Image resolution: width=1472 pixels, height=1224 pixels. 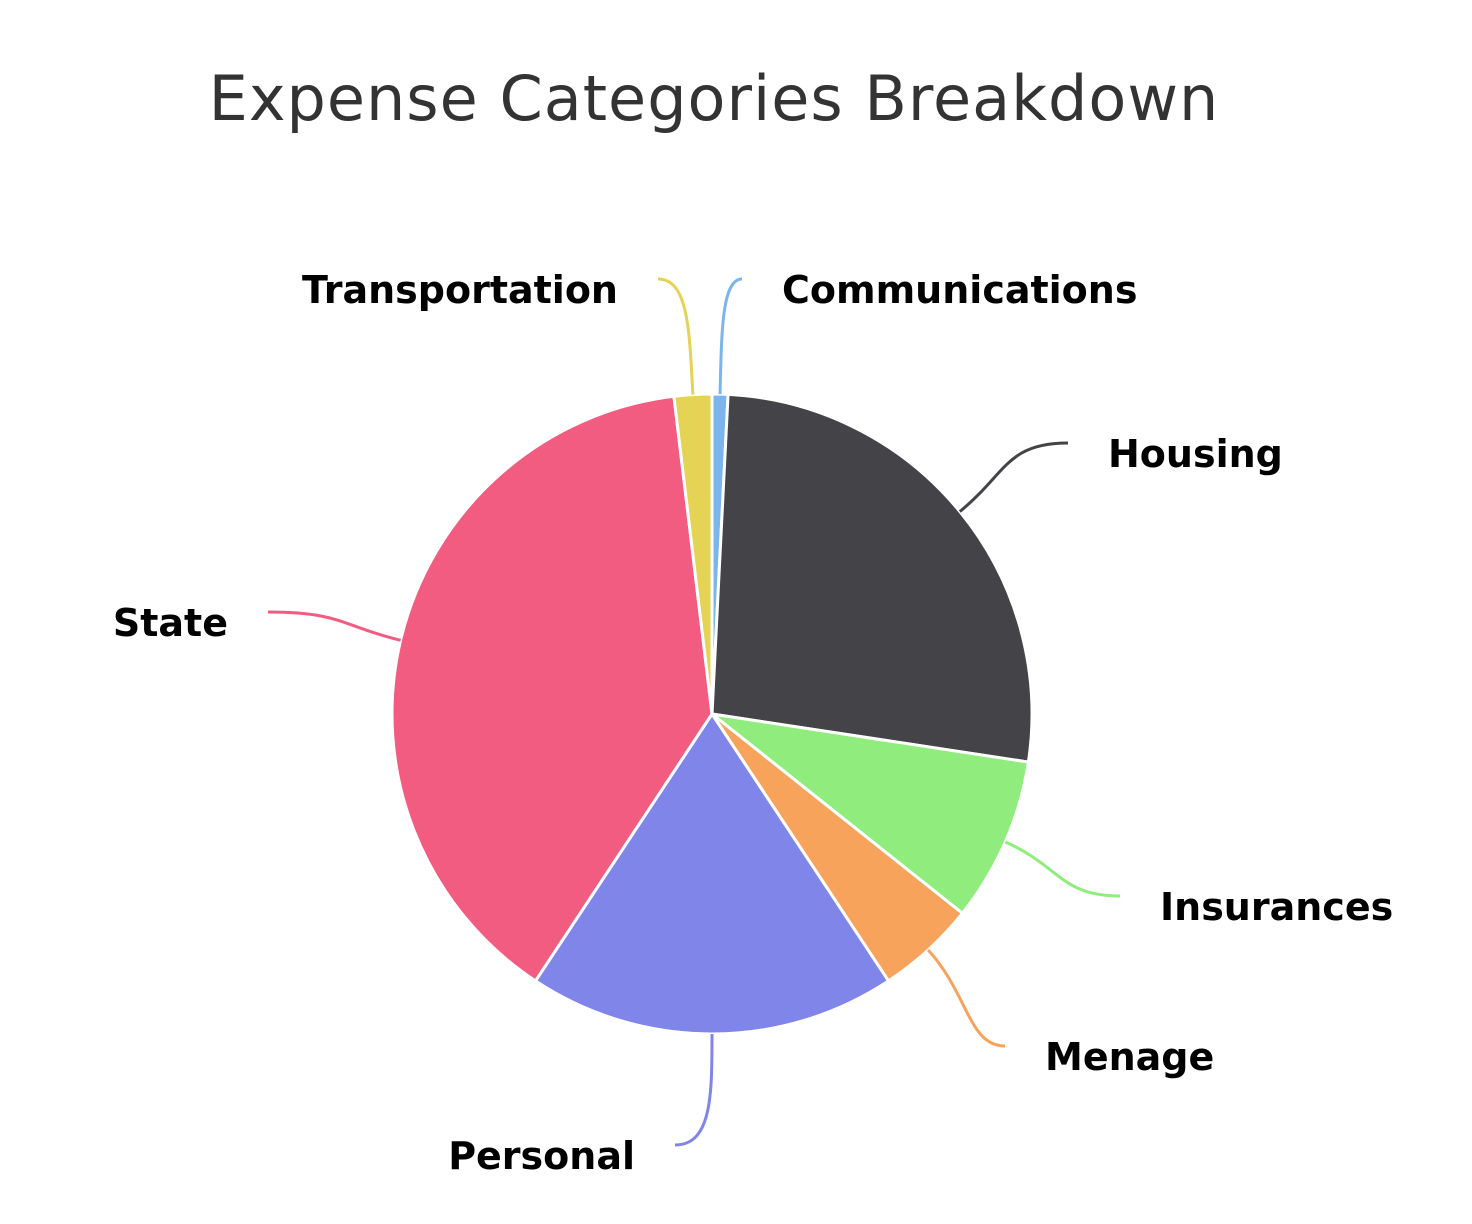 What do you see at coordinates (460, 290) in the screenshot?
I see `data-label-transportation: Transportation` at bounding box center [460, 290].